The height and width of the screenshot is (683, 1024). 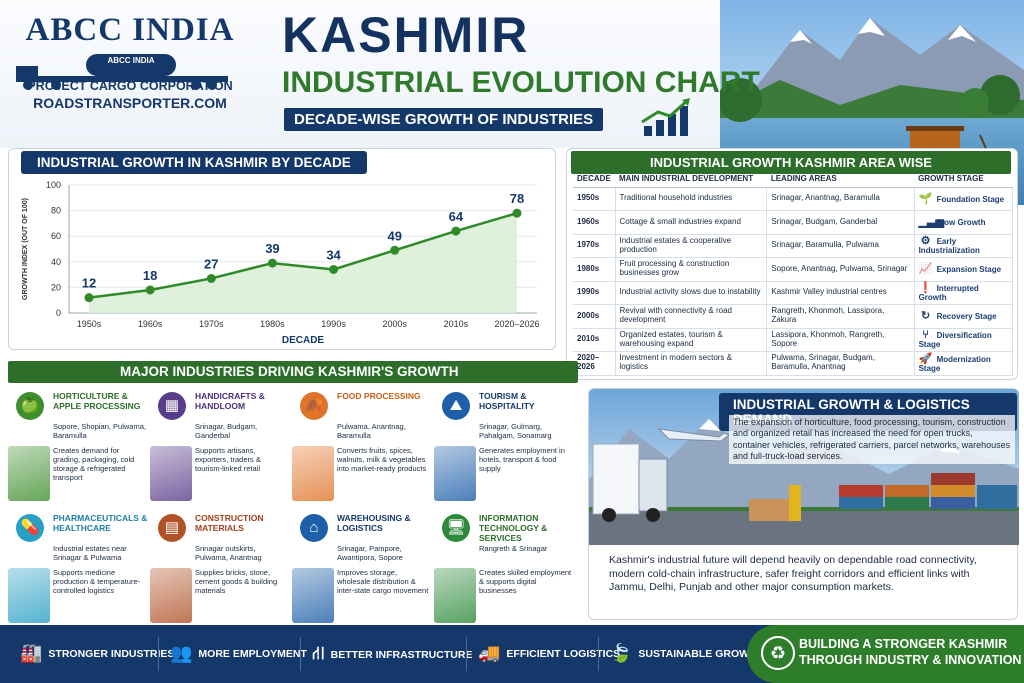 What do you see at coordinates (333, 324) in the screenshot?
I see `x-tick-label: 1990s` at bounding box center [333, 324].